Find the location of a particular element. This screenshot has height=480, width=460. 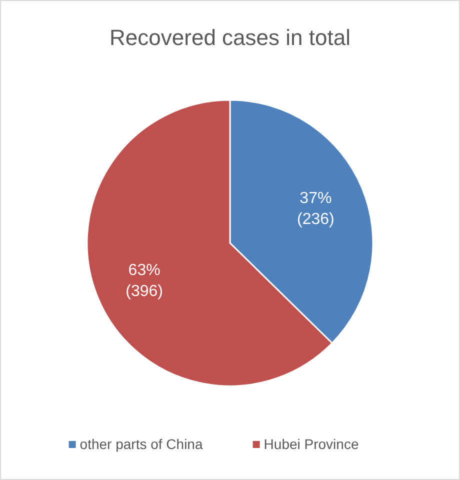

legend-label: other parts of China is located at coordinates (141, 444).